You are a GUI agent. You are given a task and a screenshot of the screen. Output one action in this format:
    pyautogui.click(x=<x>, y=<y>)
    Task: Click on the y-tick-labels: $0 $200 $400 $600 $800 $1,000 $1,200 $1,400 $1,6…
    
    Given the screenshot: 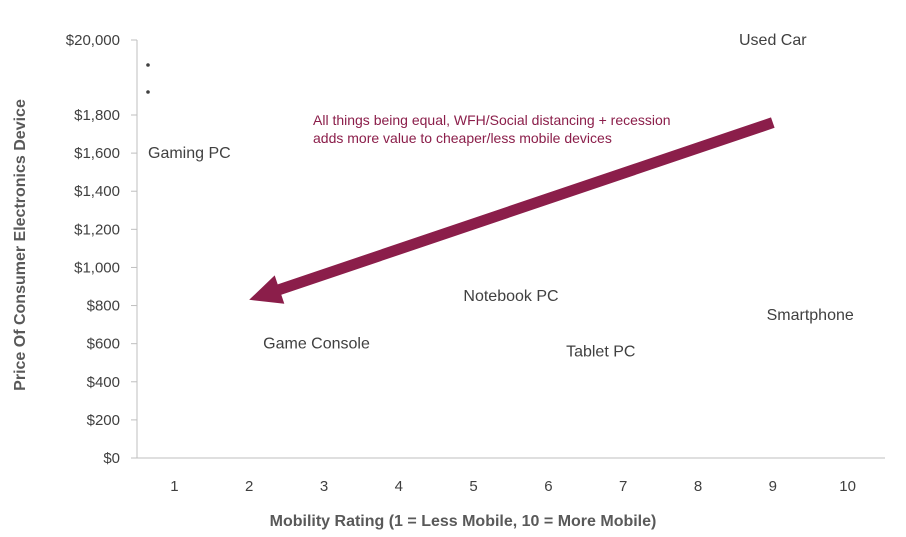 What is the action you would take?
    pyautogui.click(x=101, y=249)
    